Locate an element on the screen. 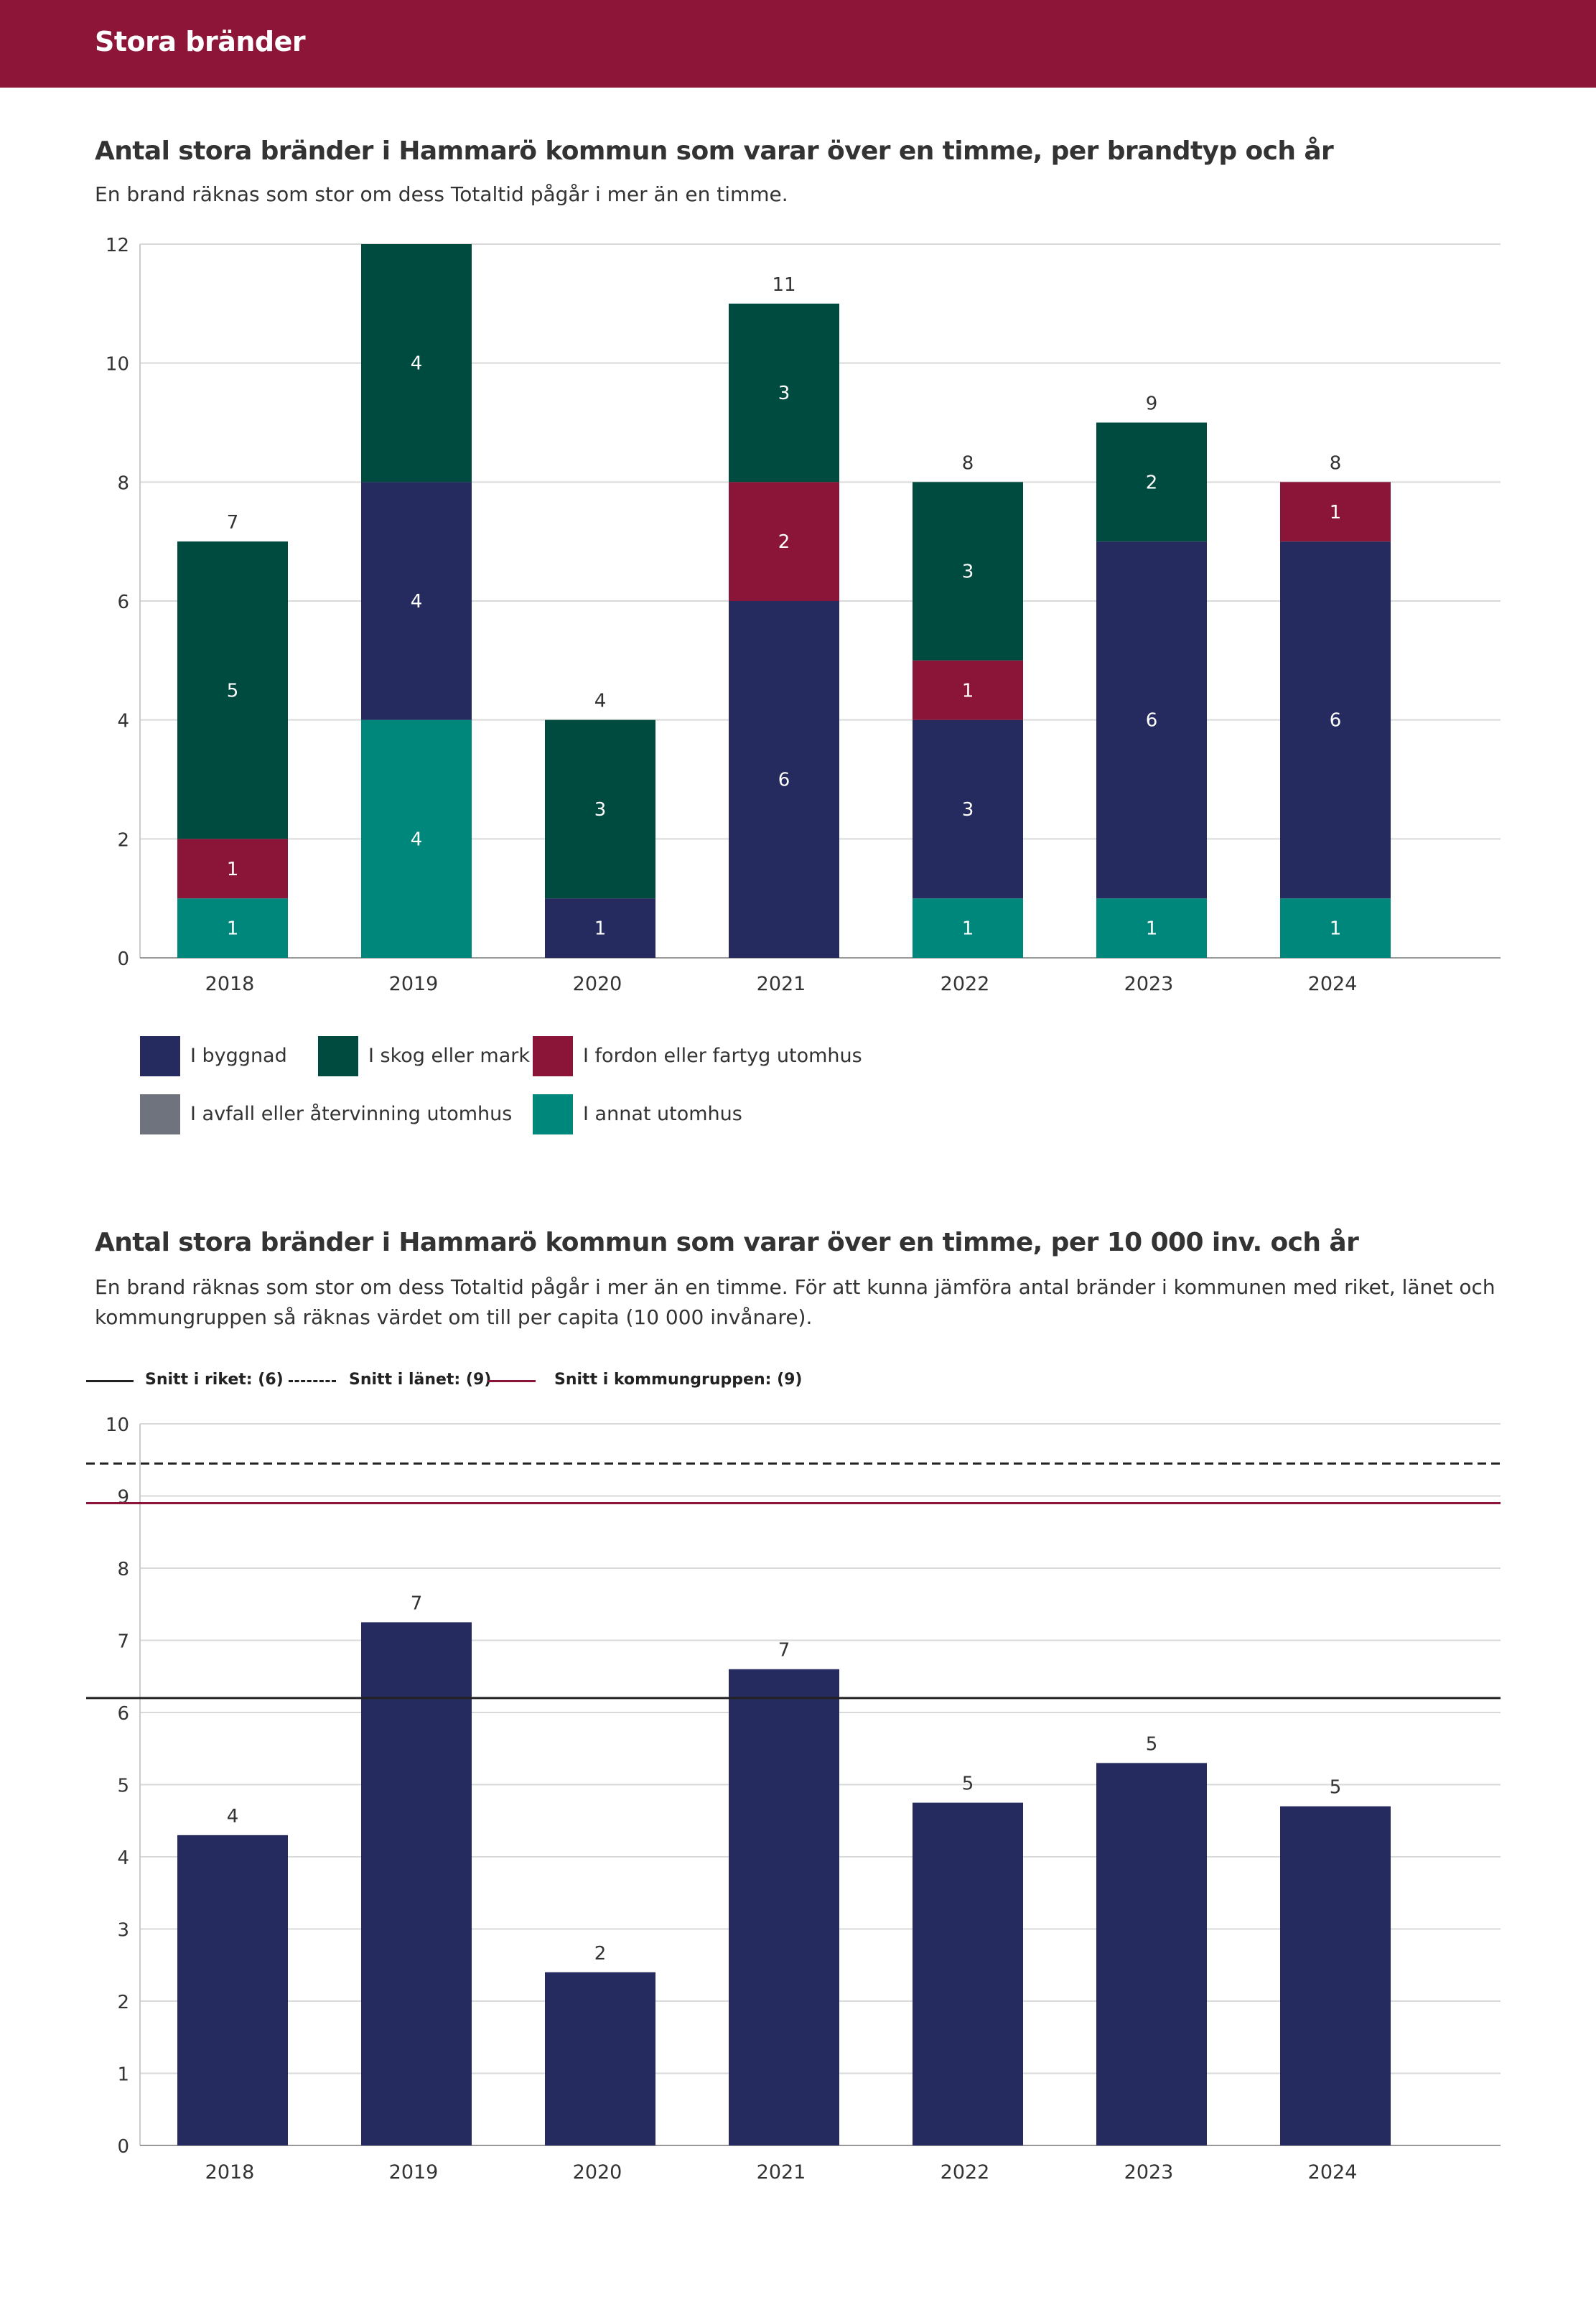  chart1-xtick-label: 2019 is located at coordinates (414, 984).